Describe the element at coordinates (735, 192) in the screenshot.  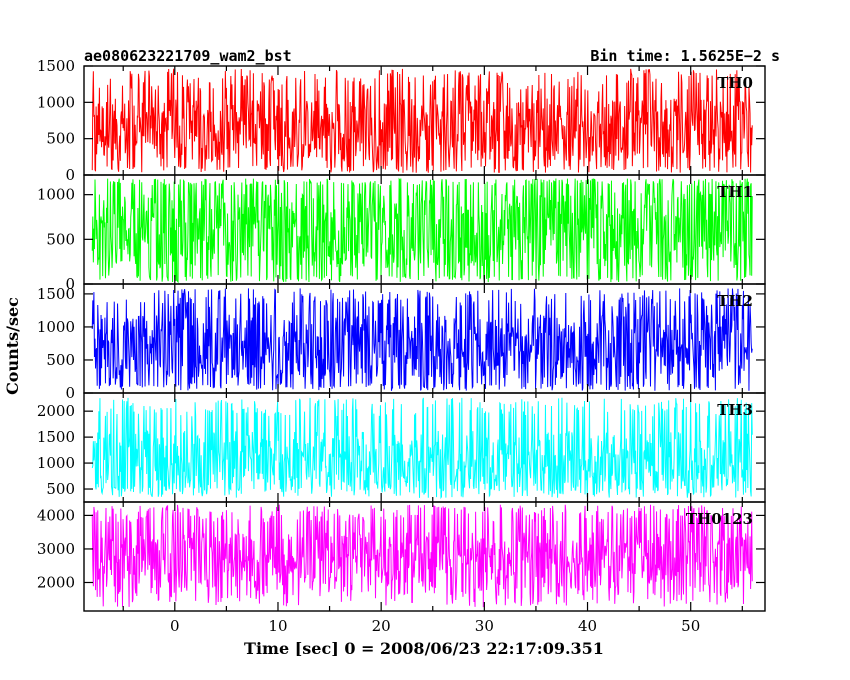
I see `panel-label-th1: TH1` at that location.